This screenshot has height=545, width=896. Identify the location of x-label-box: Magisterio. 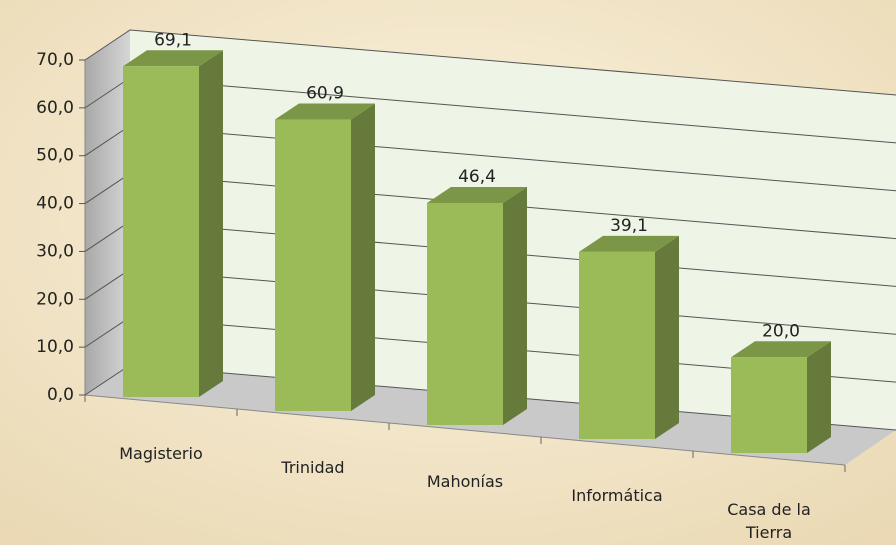
(161, 453).